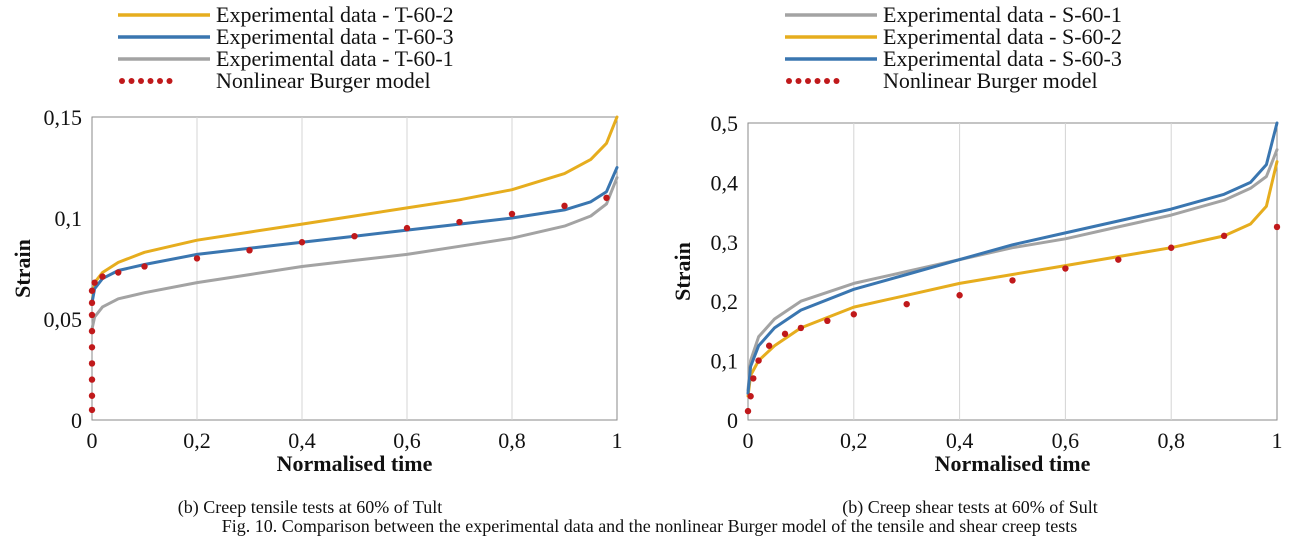  What do you see at coordinates (725, 242) in the screenshot?
I see `y-tick-label: 0,3` at bounding box center [725, 242].